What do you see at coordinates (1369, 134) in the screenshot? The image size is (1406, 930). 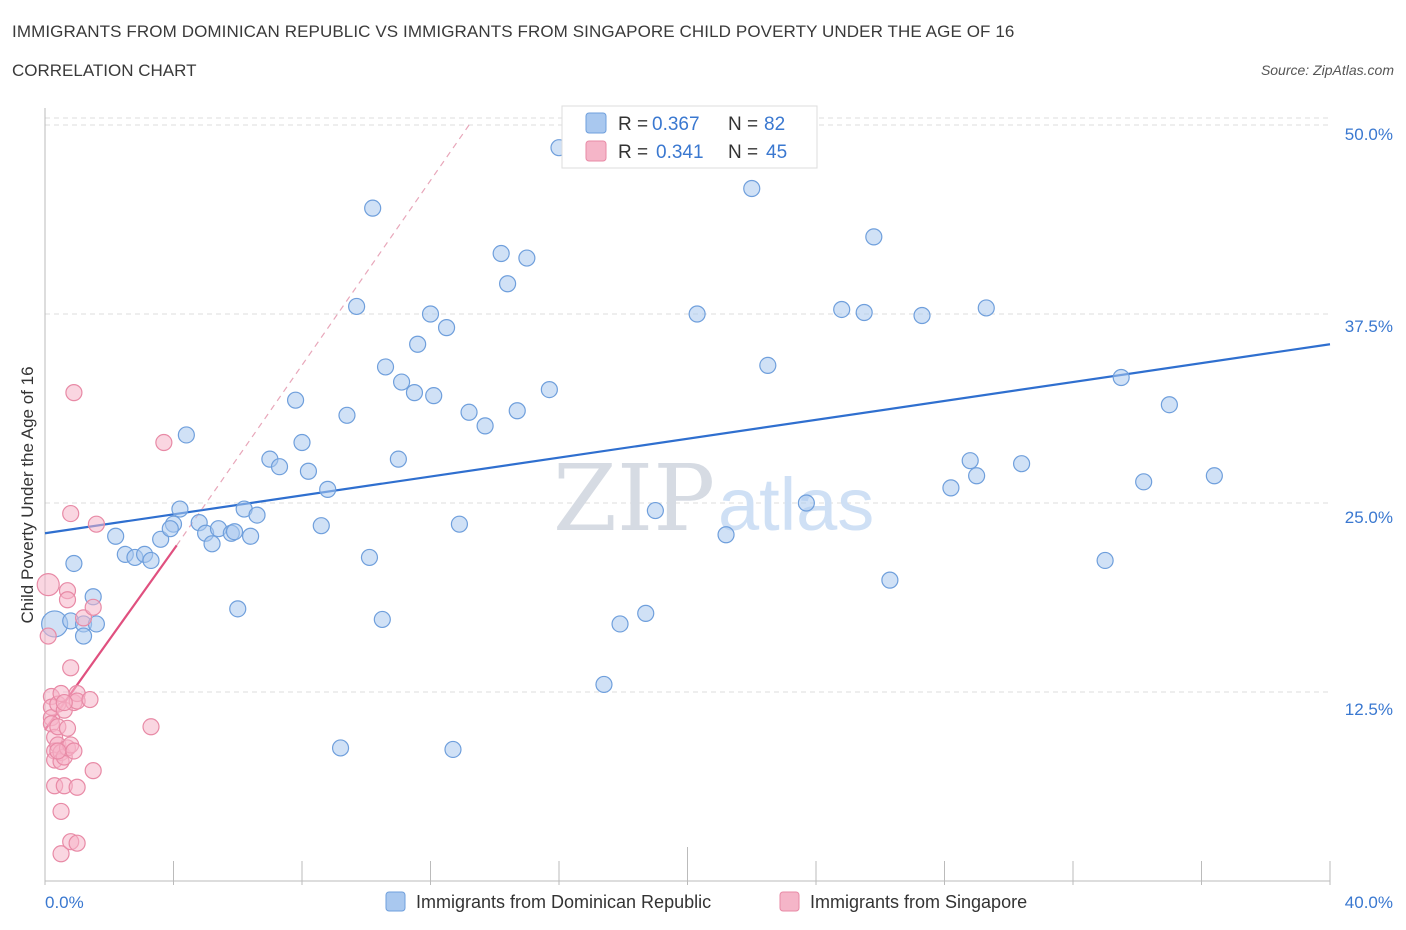 I see `y-tick-label-50: 50.0%` at bounding box center [1369, 134].